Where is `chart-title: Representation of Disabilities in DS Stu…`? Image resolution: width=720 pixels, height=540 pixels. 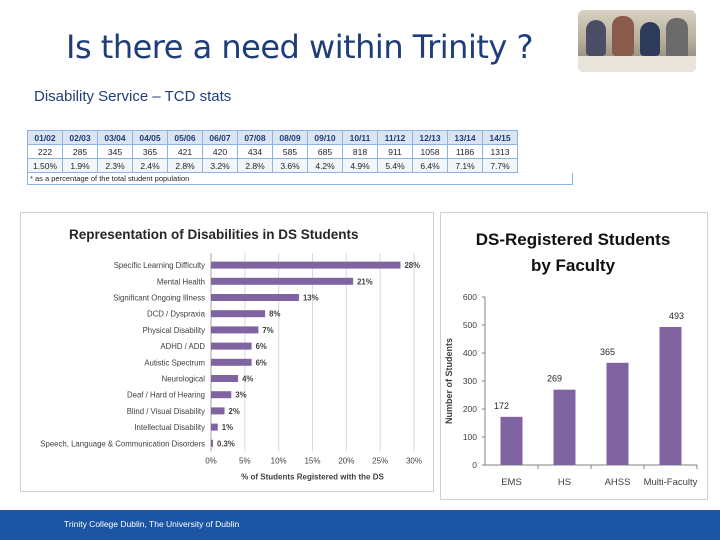 chart-title: Representation of Disabilities in DS Stu… is located at coordinates (214, 234).